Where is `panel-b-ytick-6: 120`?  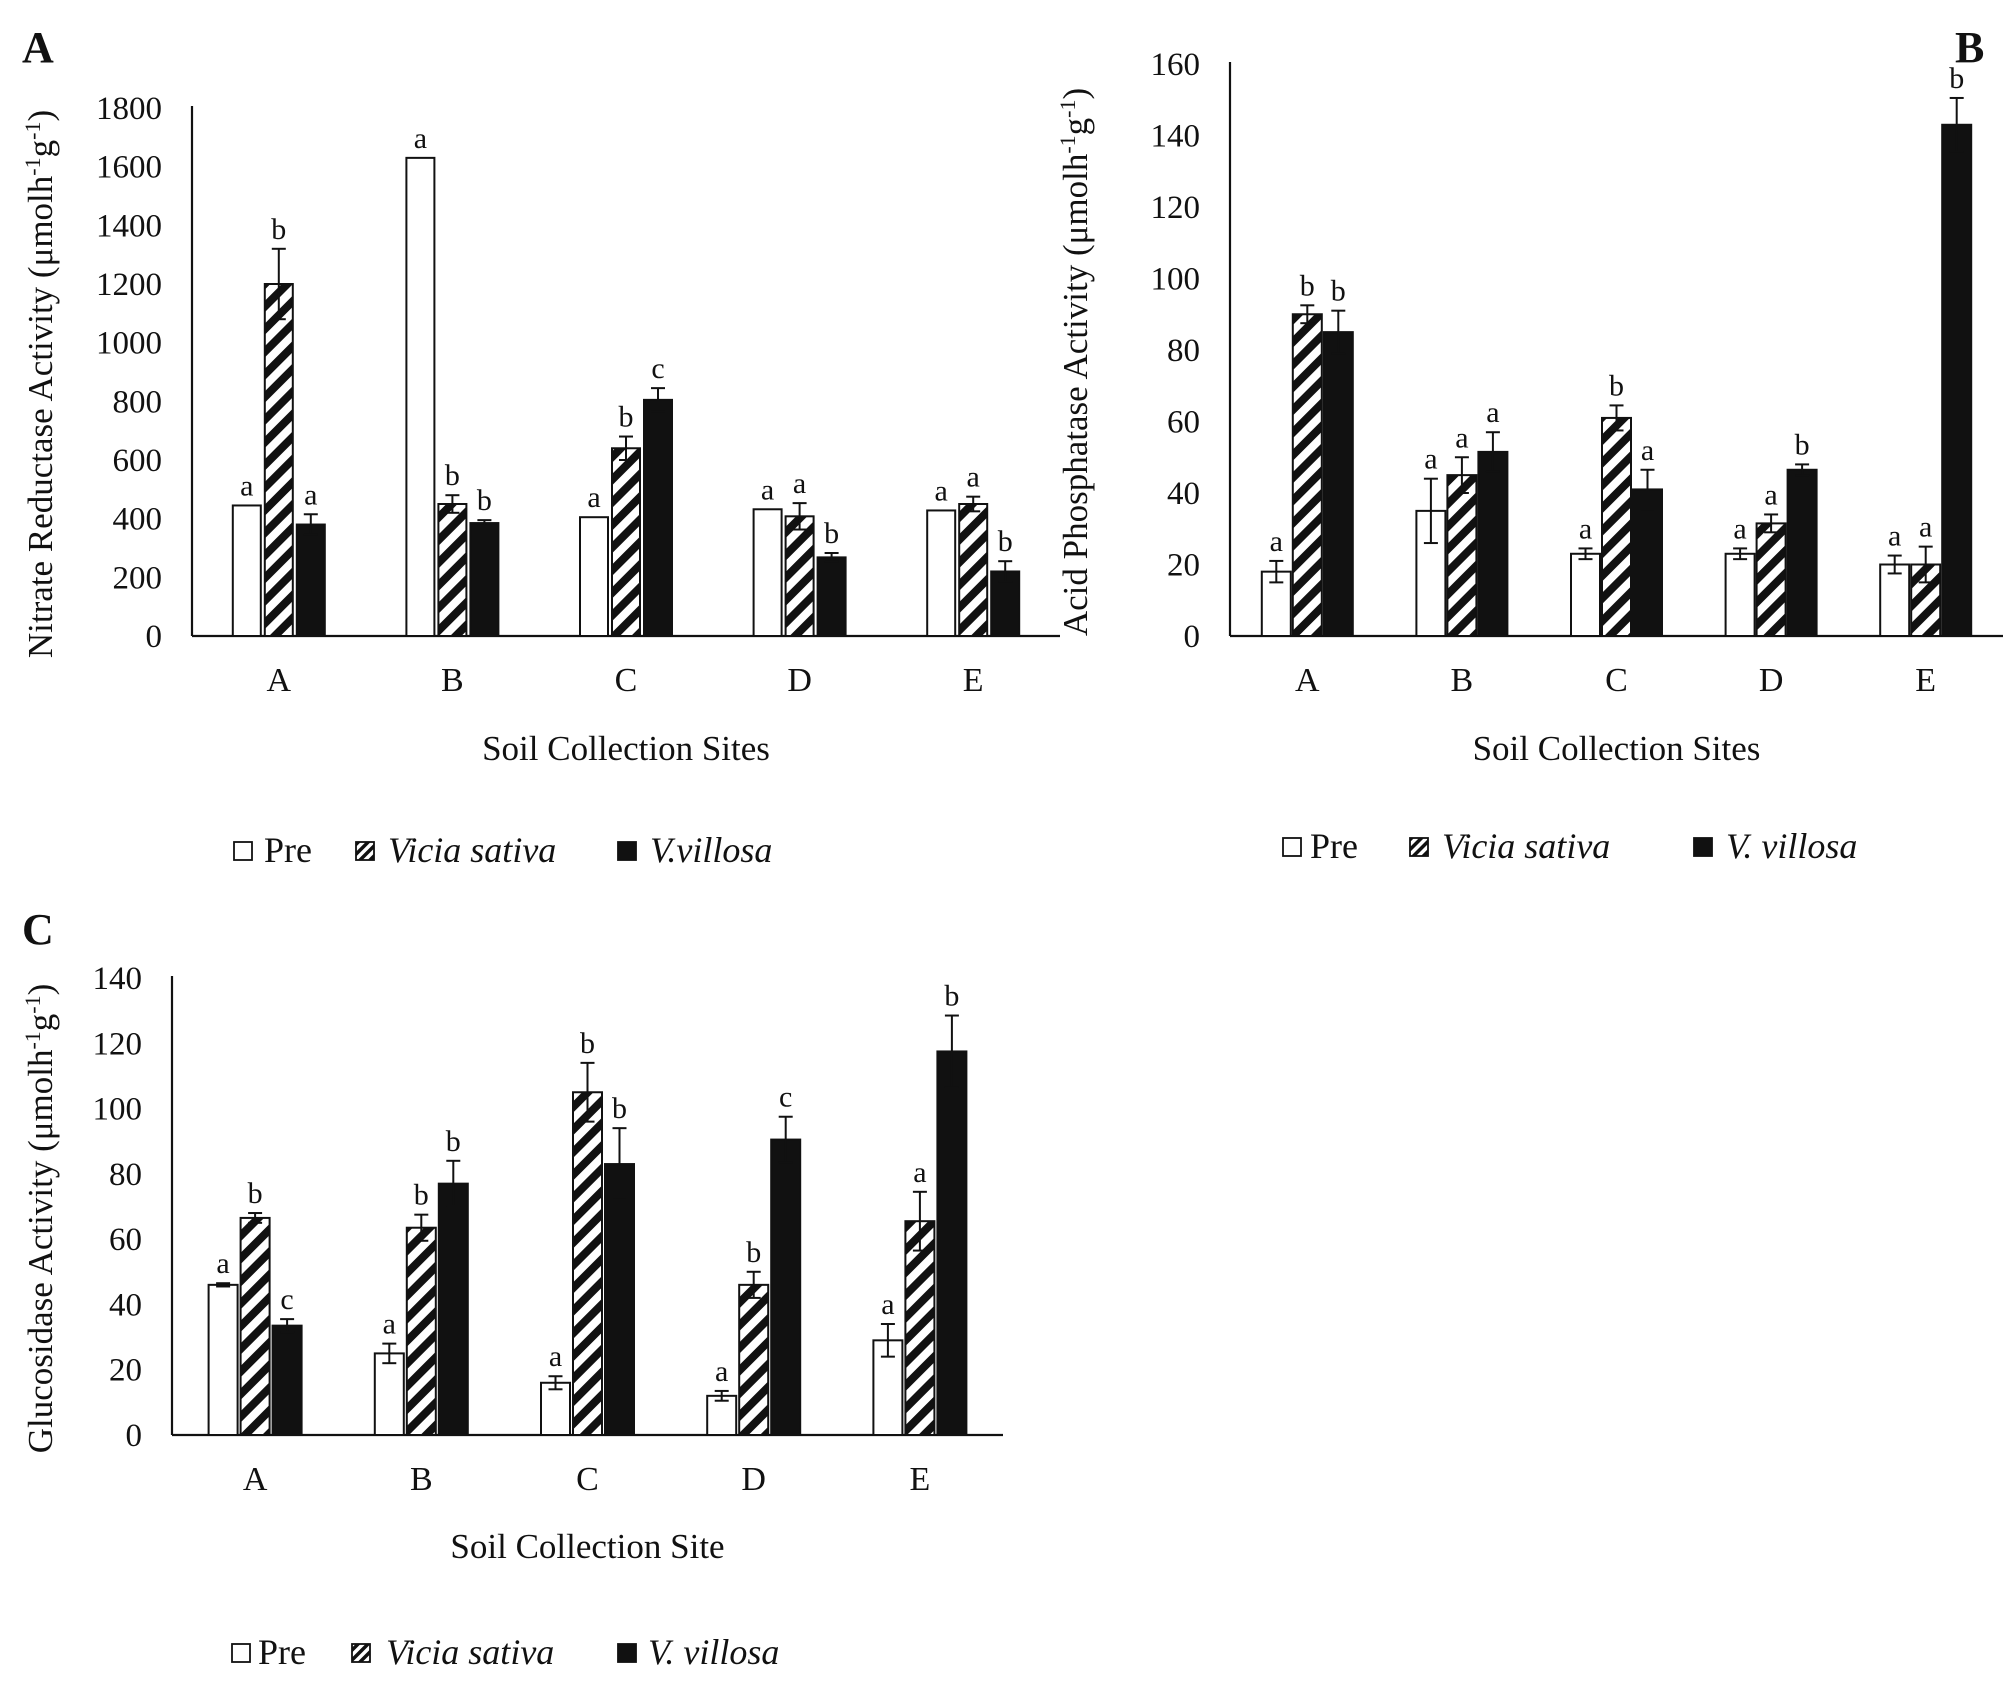
panel-b-ytick-6: 120 is located at coordinates (1176, 208).